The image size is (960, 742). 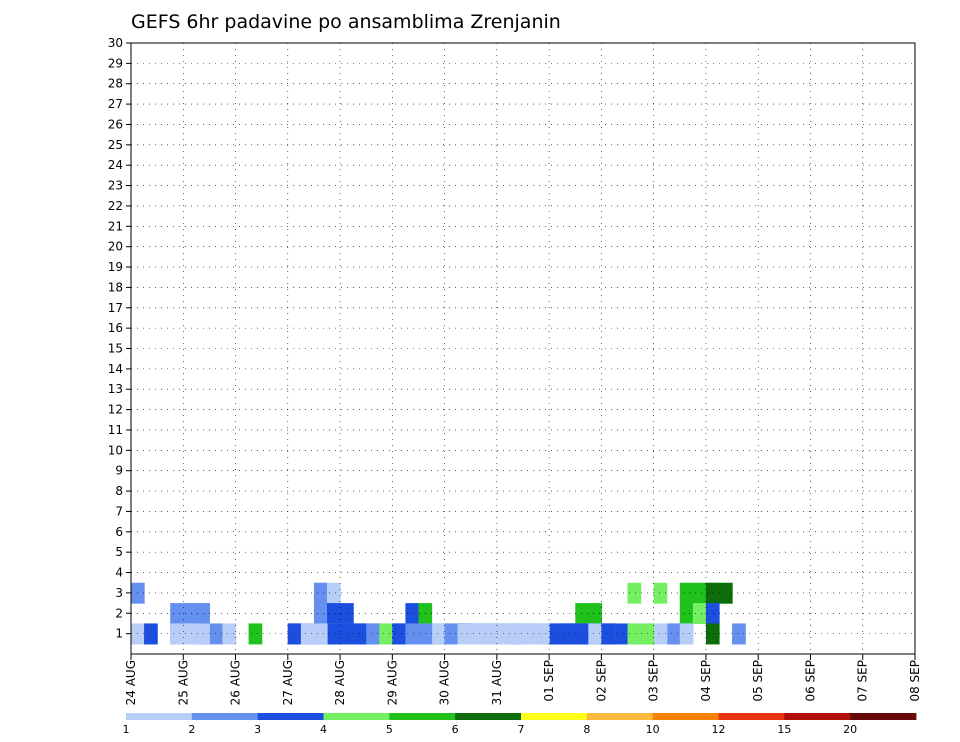 What do you see at coordinates (323, 729) in the screenshot?
I see `colorbar-label: 4` at bounding box center [323, 729].